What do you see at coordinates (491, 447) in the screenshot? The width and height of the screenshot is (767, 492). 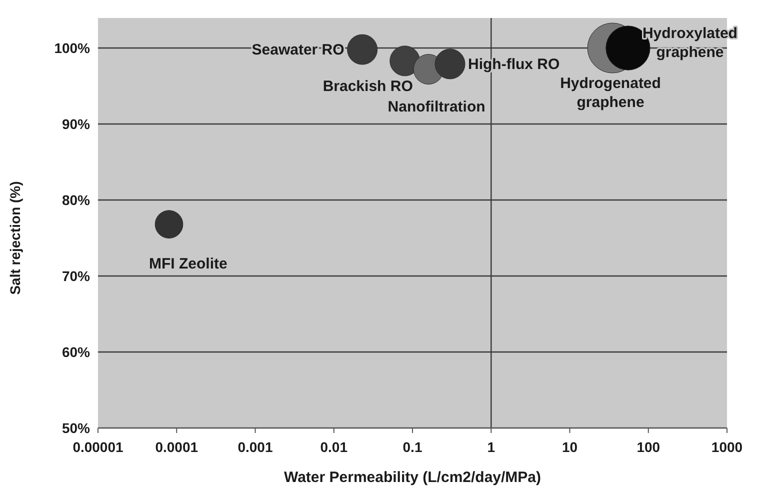 I see `x-tick-label: 1` at bounding box center [491, 447].